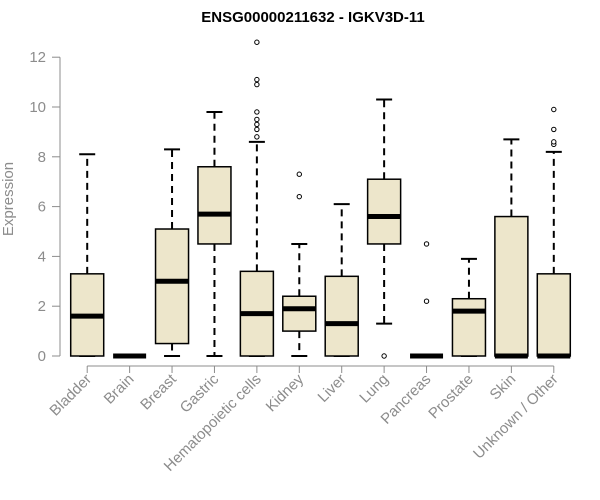 Image resolution: width=600 pixels, height=500 pixels. What do you see at coordinates (158, 391) in the screenshot?
I see `x-tick-label: Breast` at bounding box center [158, 391].